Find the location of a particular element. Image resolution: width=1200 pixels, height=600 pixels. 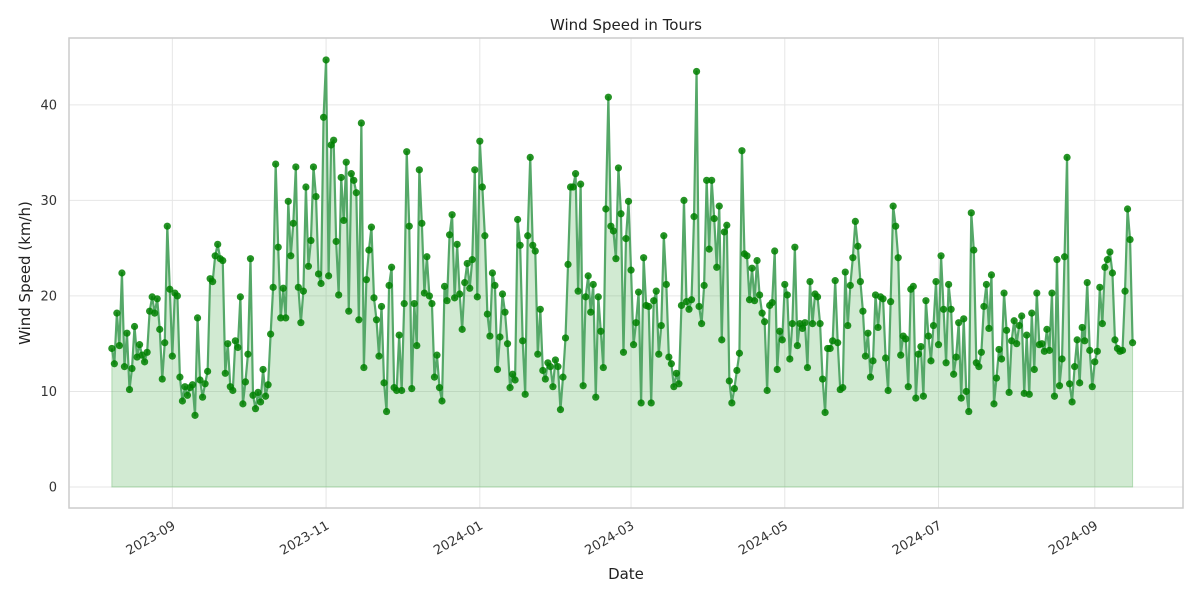

y-tick-label: 10 is located at coordinates (48, 392).